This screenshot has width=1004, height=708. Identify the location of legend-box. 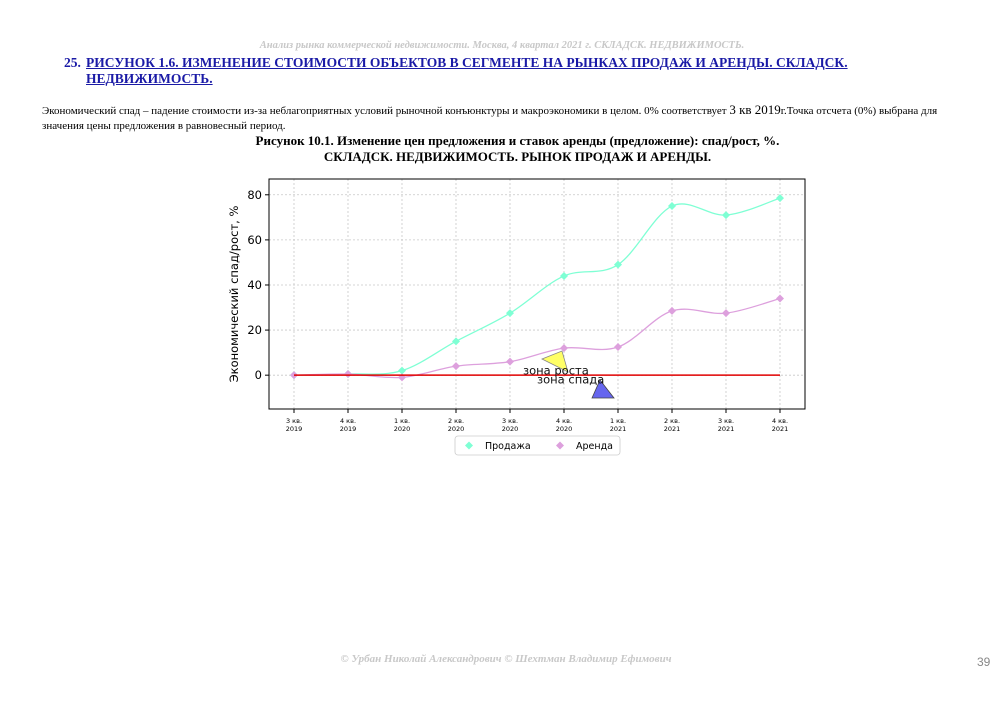
(537, 445).